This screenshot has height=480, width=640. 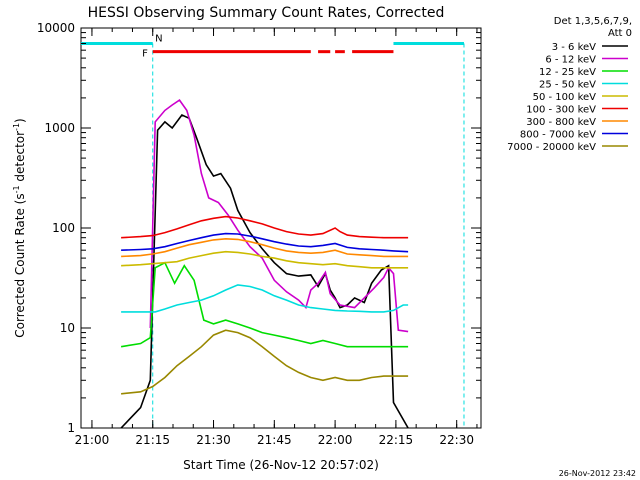 What do you see at coordinates (396, 440) in the screenshot?
I see `x-tick-label-5: 22:15` at bounding box center [396, 440].